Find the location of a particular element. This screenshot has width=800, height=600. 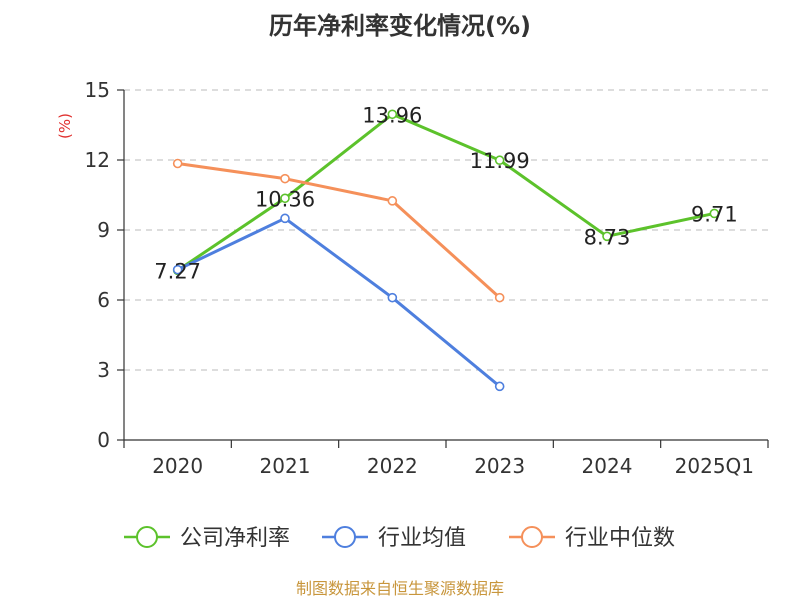

x-tick-label: 2022 is located at coordinates (392, 466).